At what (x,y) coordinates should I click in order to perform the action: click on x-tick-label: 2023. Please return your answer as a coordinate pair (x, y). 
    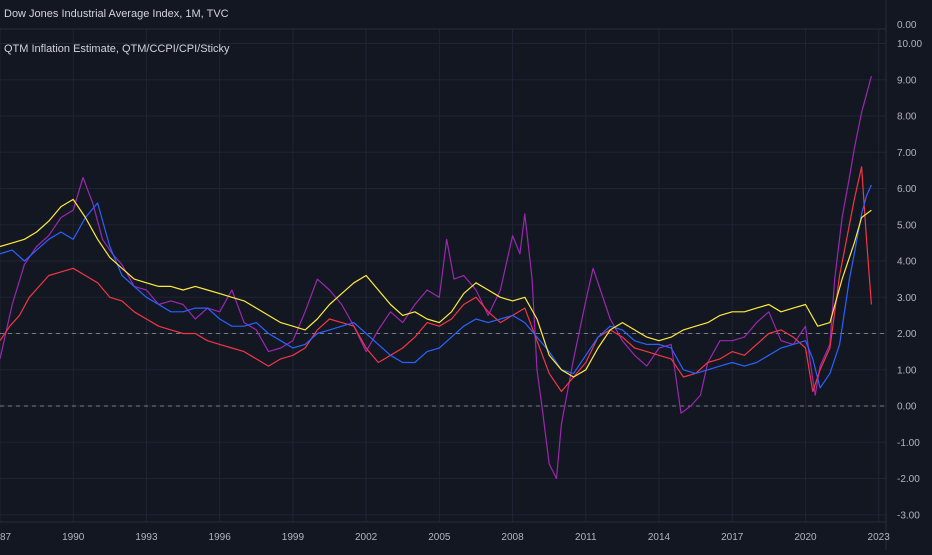
    Looking at the image, I should click on (879, 537).